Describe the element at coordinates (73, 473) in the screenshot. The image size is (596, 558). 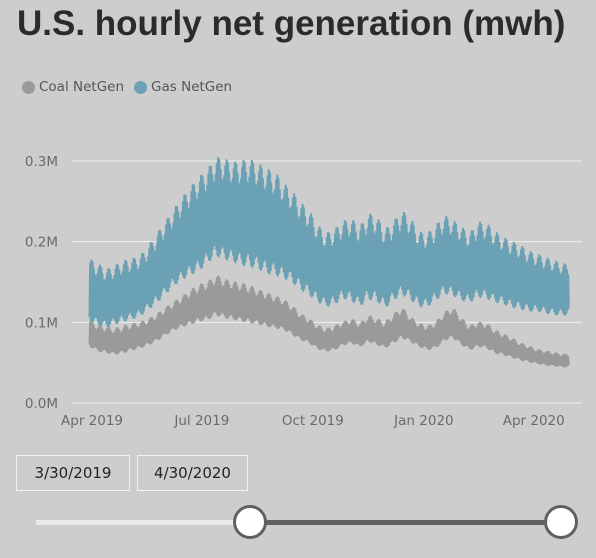
I see `start-date-input: 3/30/2019` at that location.